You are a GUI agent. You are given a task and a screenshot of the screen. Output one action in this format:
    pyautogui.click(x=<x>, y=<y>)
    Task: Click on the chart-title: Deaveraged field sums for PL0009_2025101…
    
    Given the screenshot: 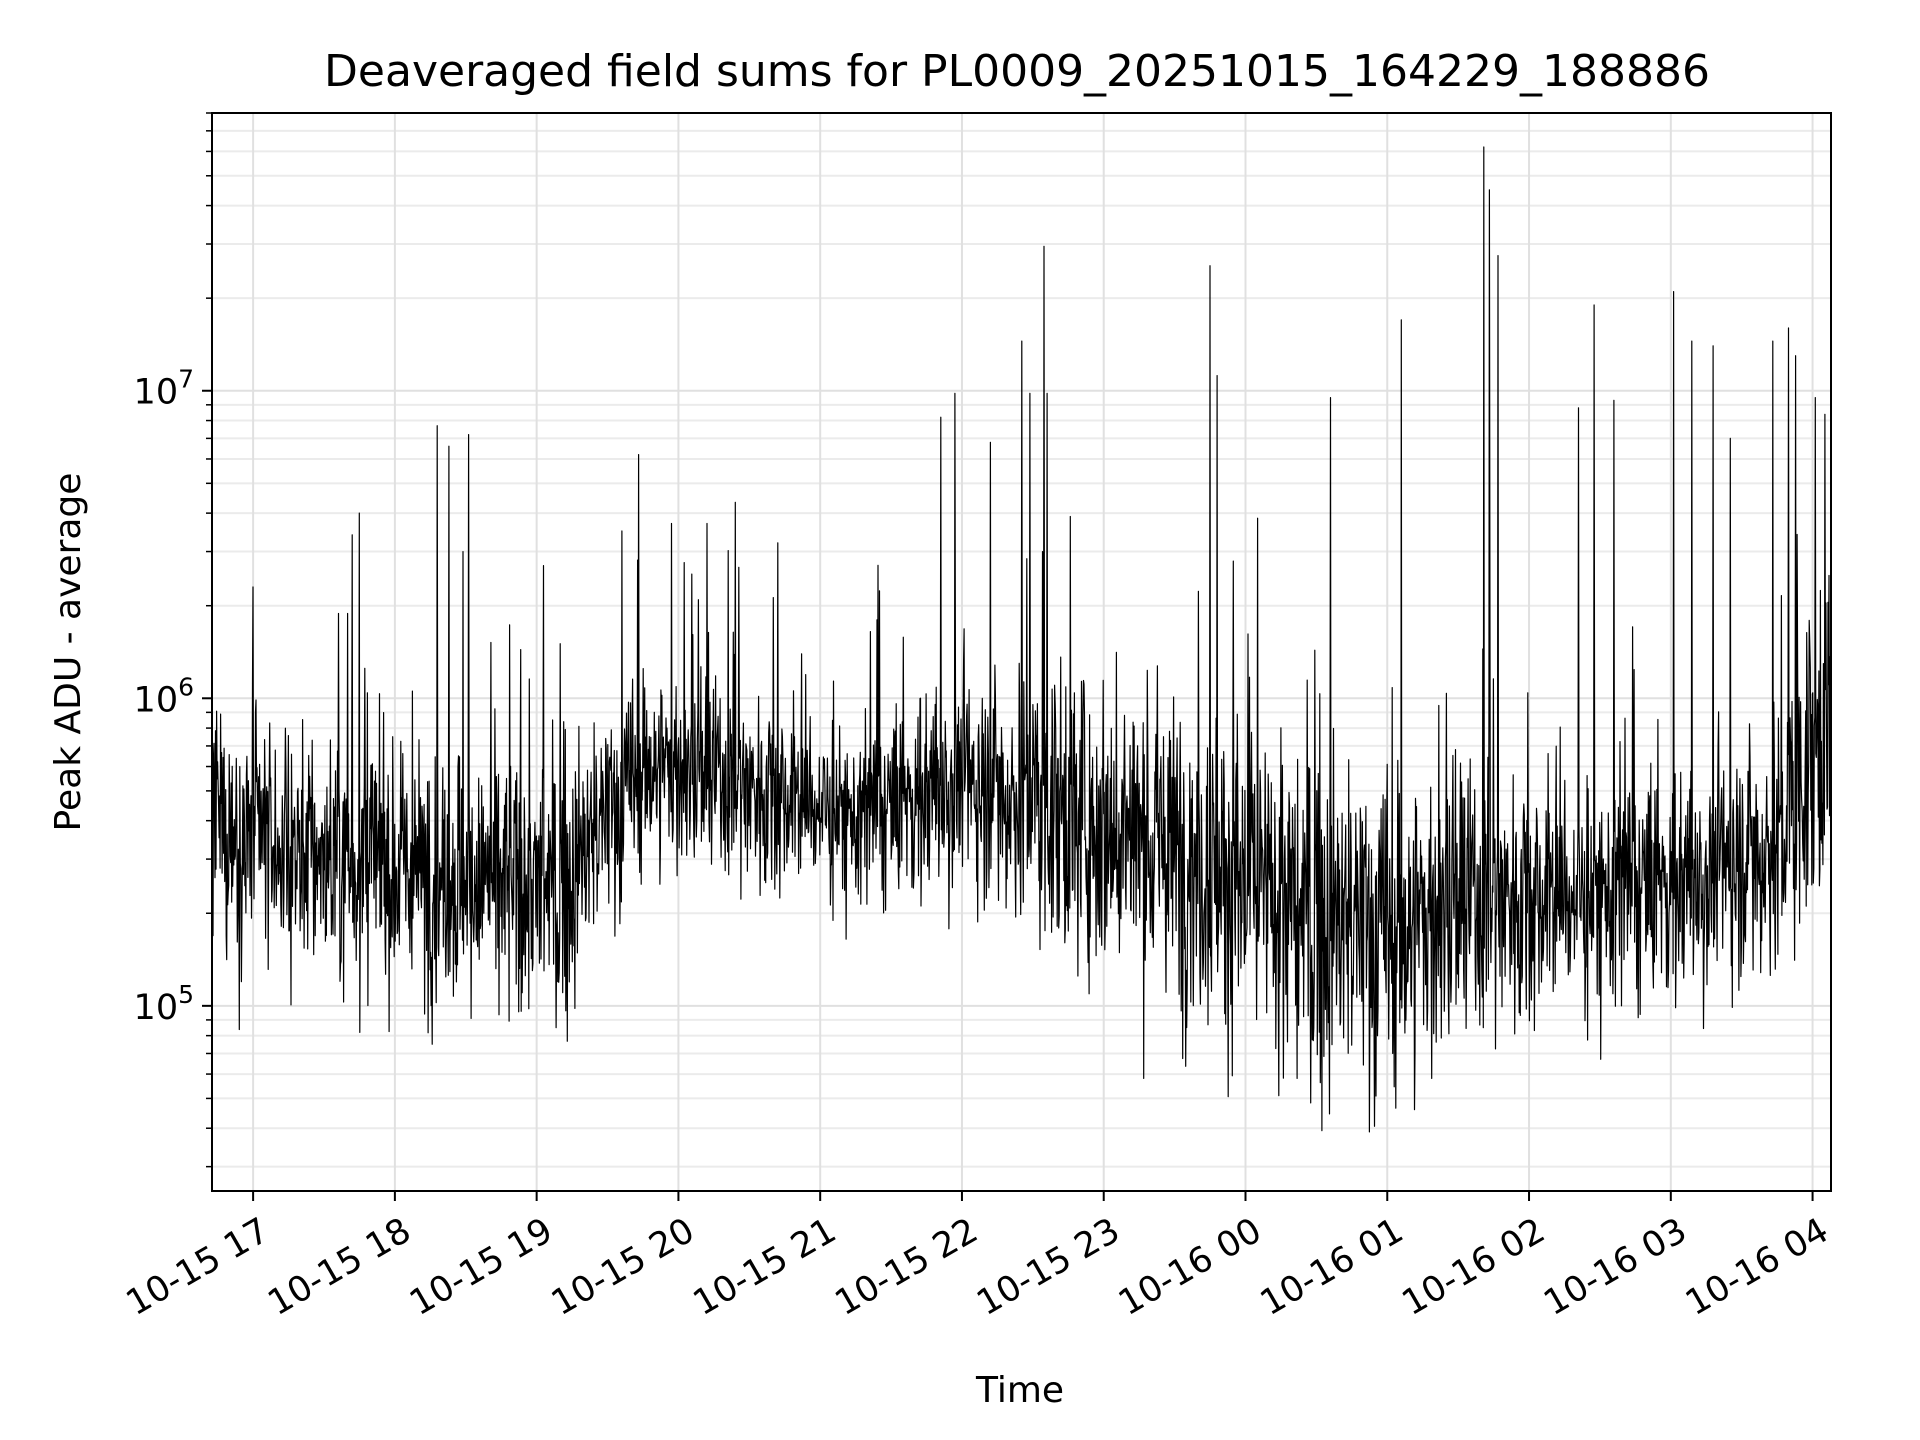 What is the action you would take?
    pyautogui.click(x=1017, y=71)
    